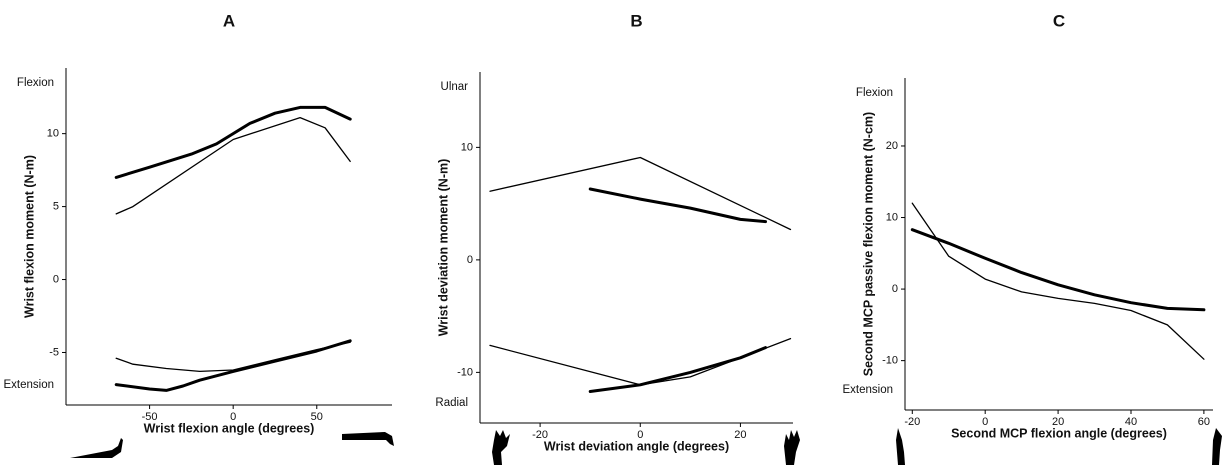  I want to click on icons, so click(646, 446).